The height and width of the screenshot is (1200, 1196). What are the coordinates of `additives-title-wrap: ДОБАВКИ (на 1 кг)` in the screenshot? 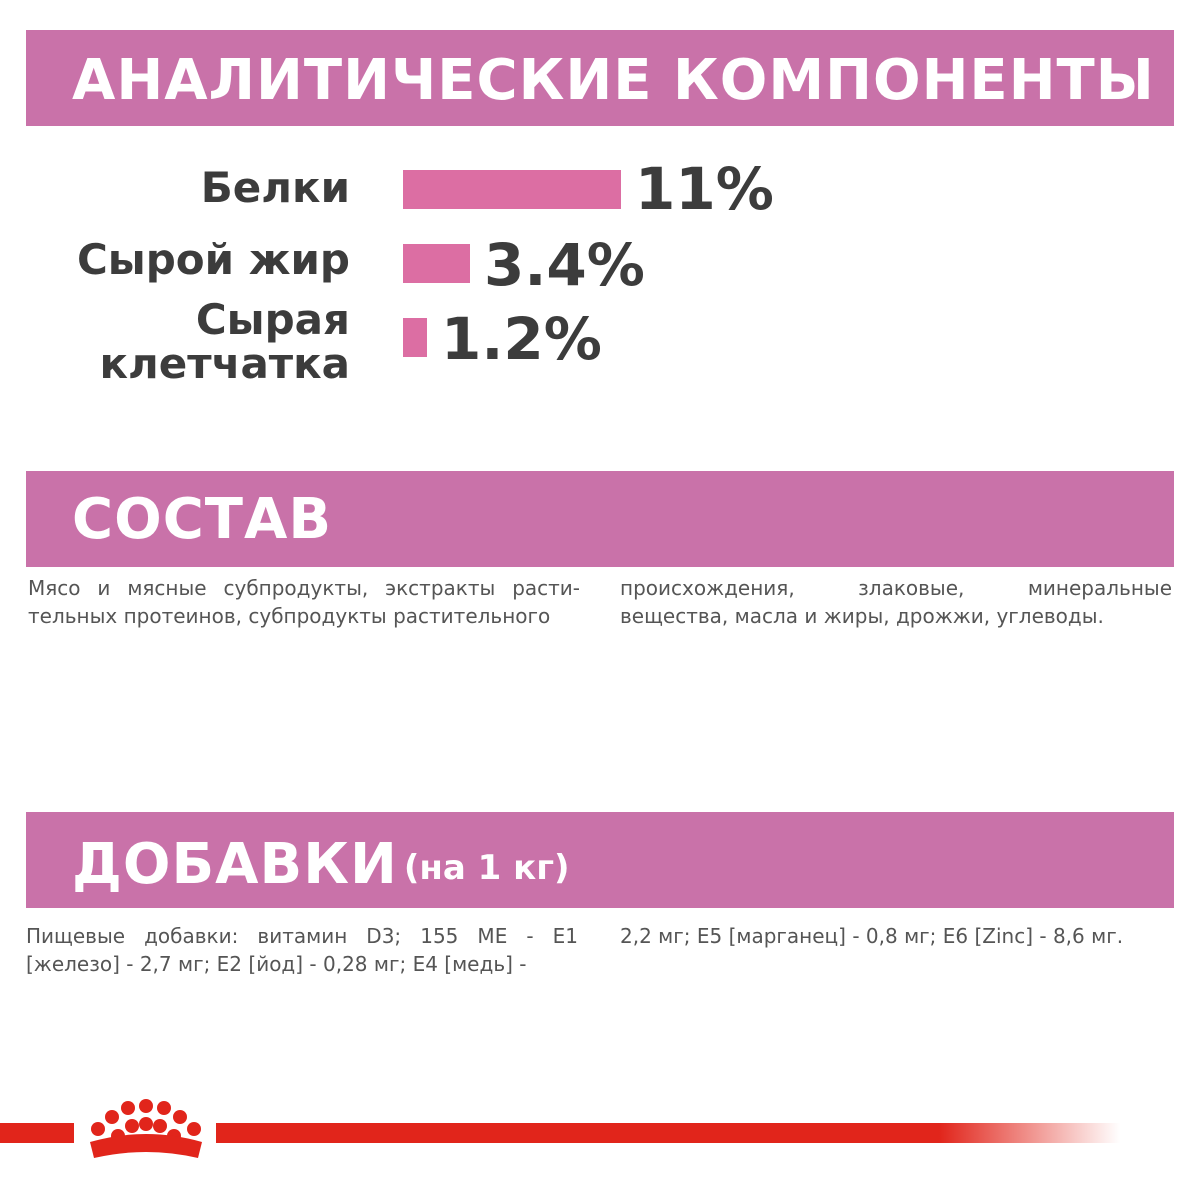 It's located at (321, 864).